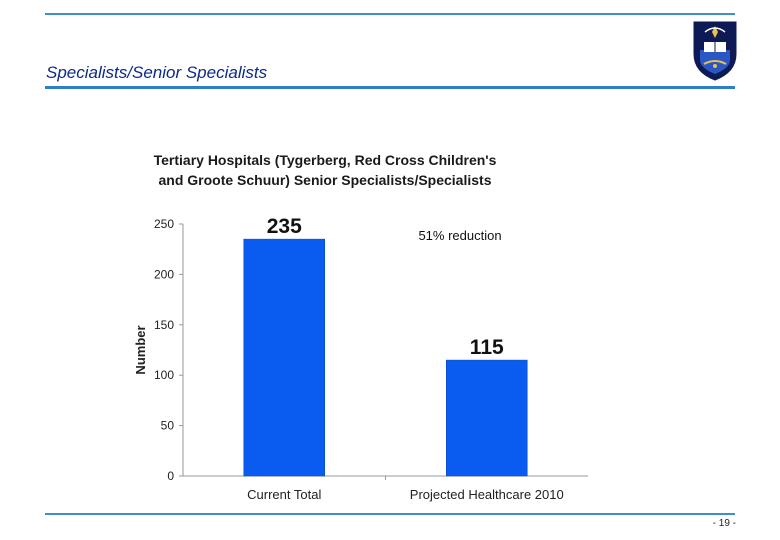 This screenshot has height=540, width=780. What do you see at coordinates (487, 347) in the screenshot?
I see `bar-data-label: 115` at bounding box center [487, 347].